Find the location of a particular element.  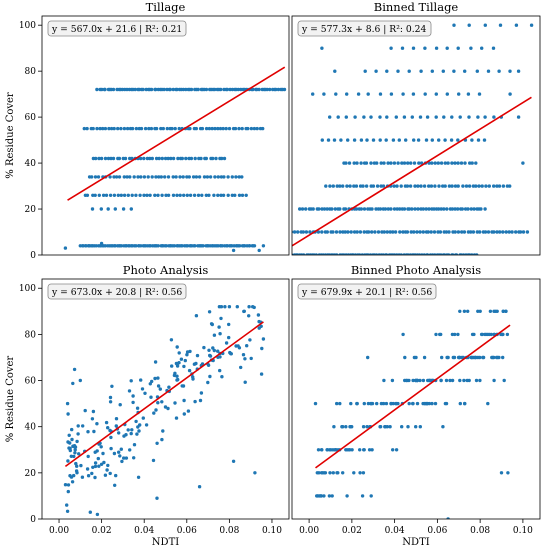

y-tick-label: 20 is located at coordinates (31, 210).